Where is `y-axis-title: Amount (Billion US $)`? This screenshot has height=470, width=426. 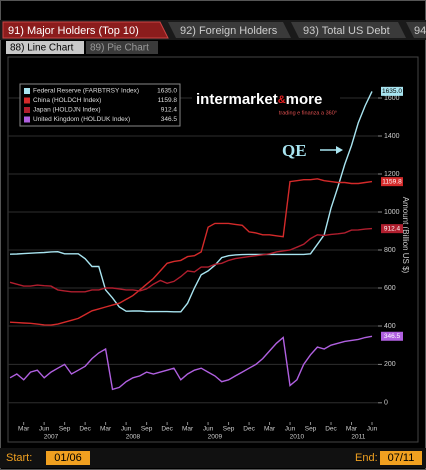 y-axis-title: Amount (Billion US $) is located at coordinates (405, 235).